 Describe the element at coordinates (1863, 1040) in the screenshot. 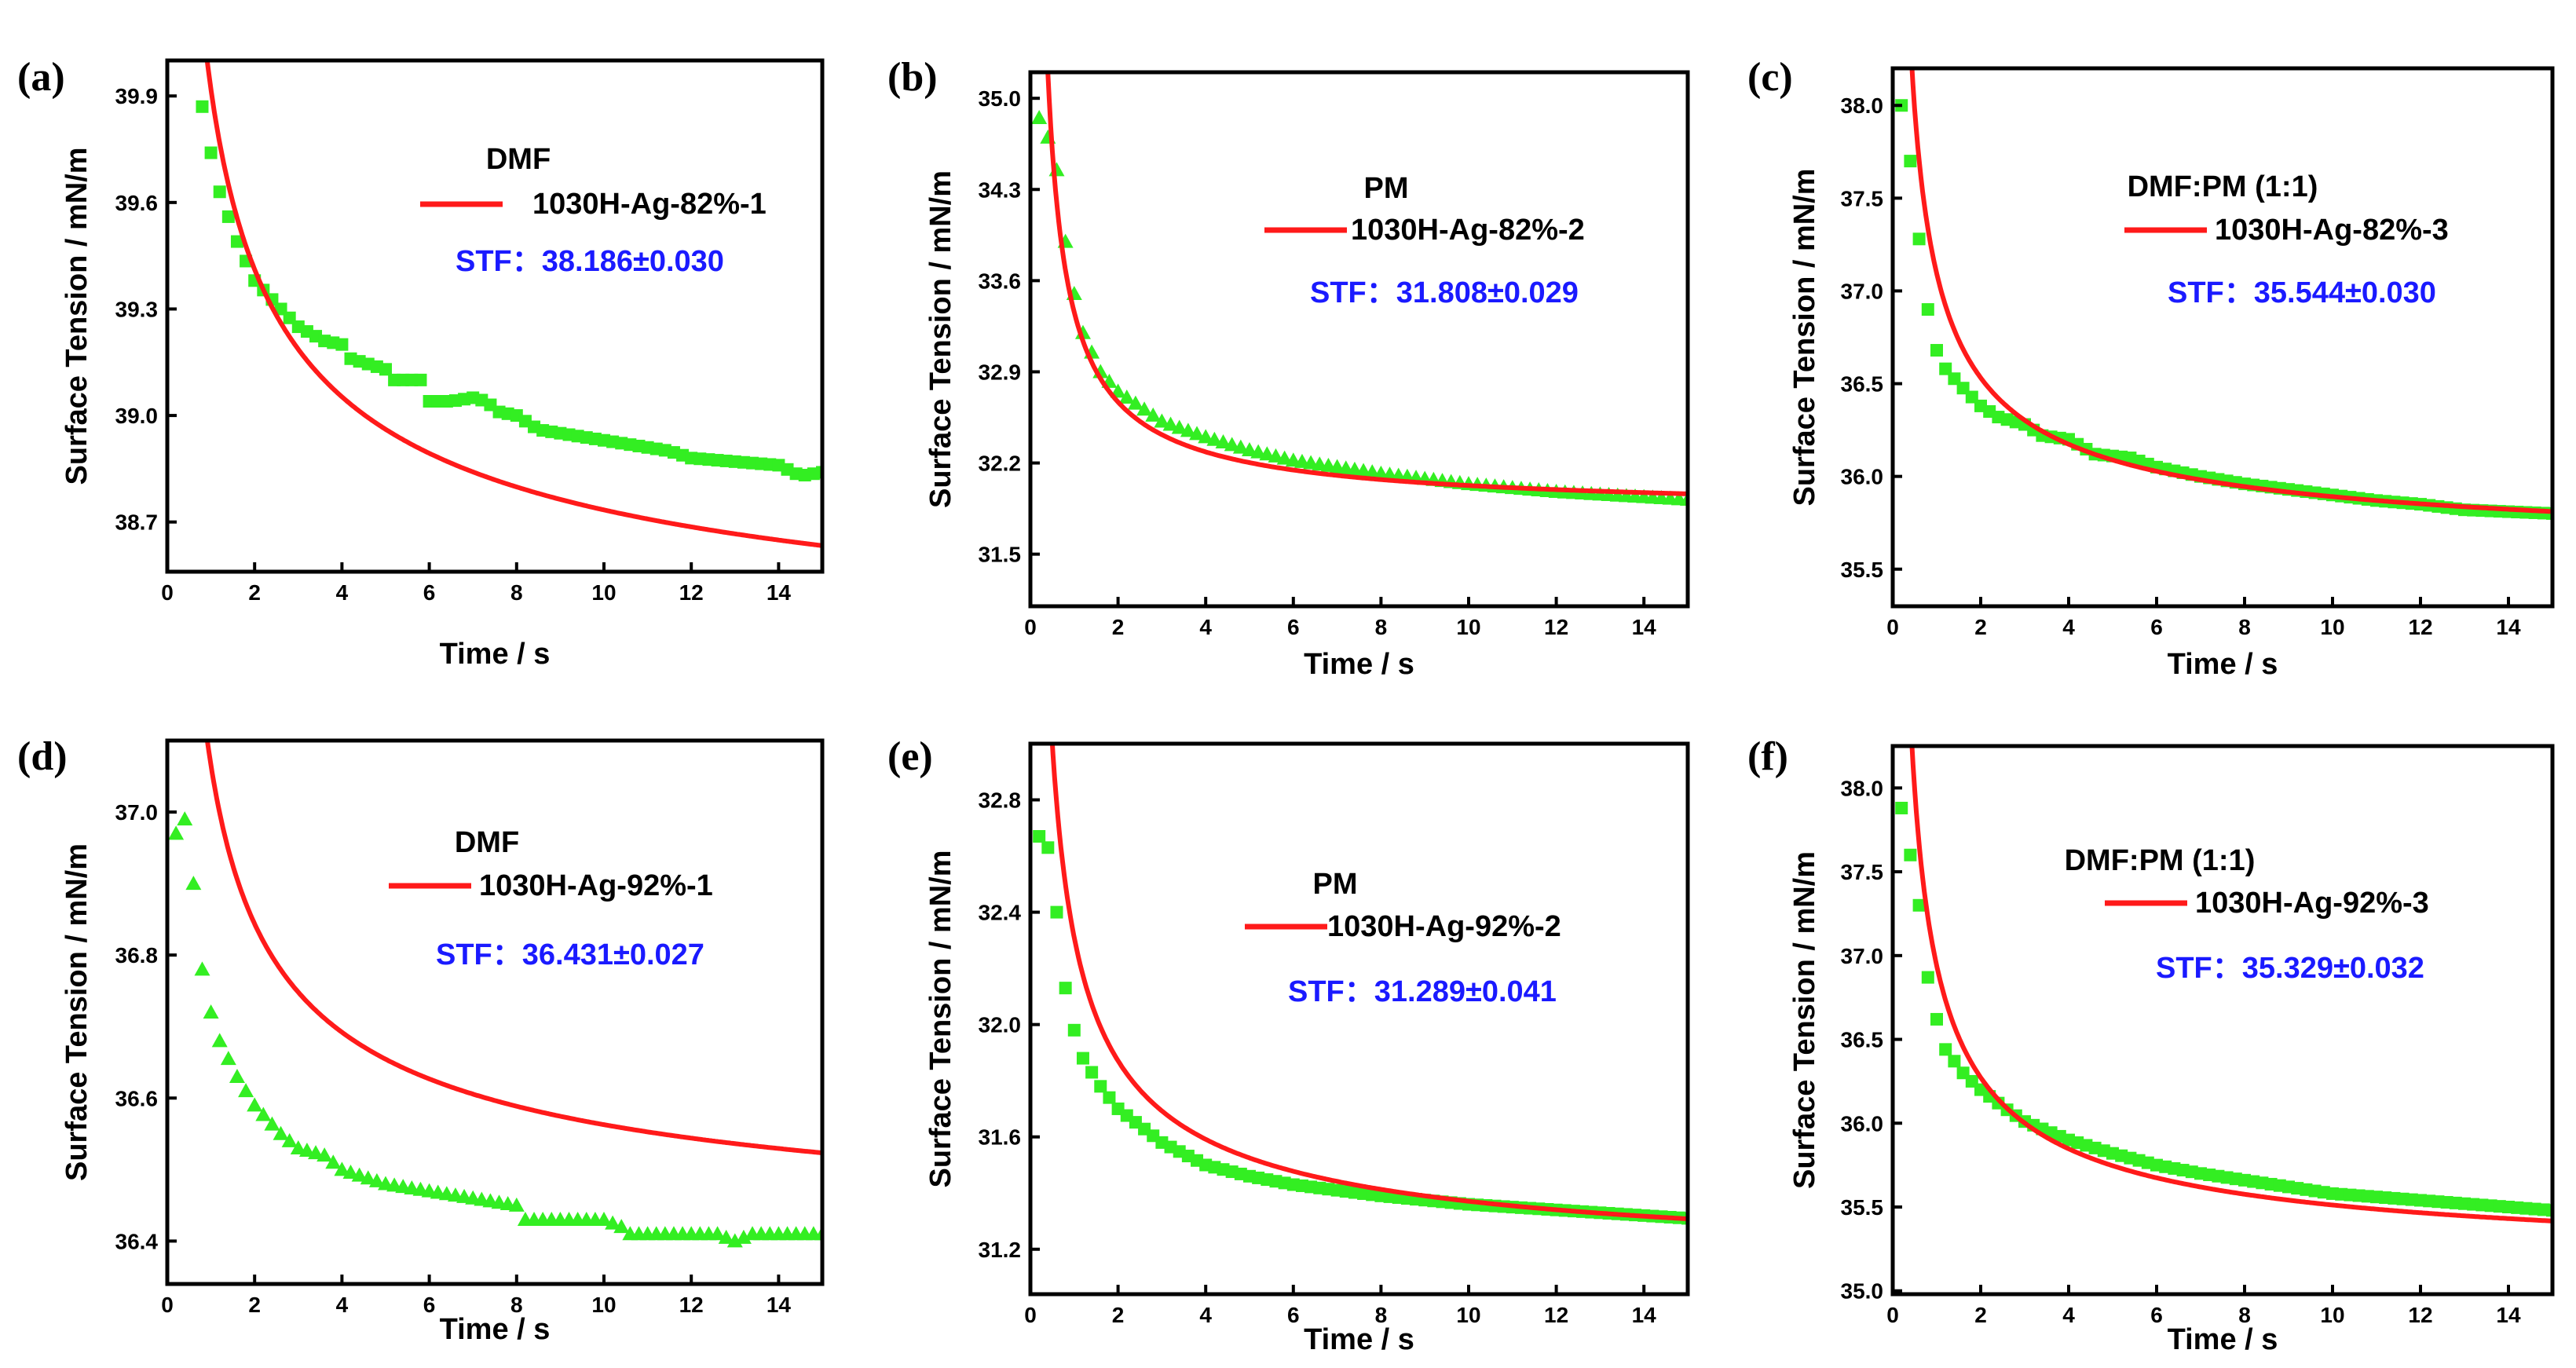

I see `y-tick-label: 36.5` at that location.